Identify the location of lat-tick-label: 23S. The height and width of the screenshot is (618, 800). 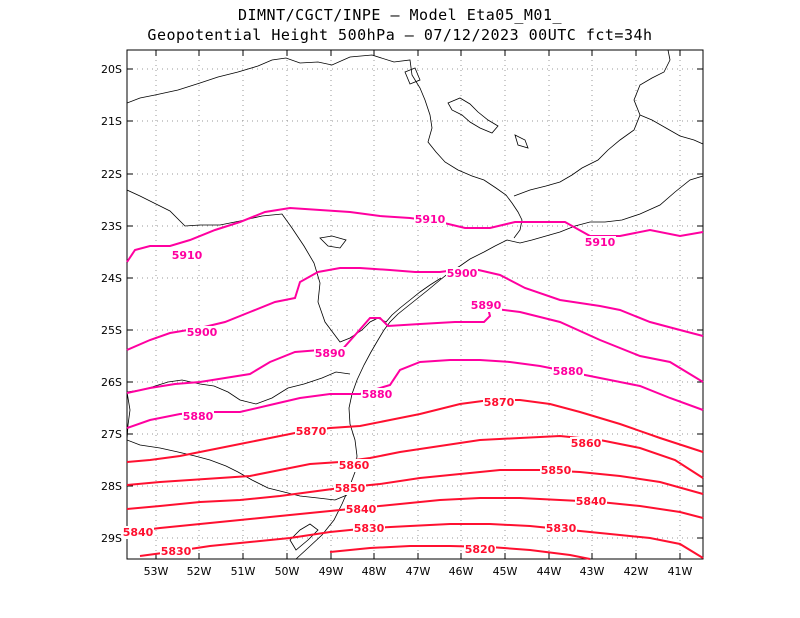
(111, 226).